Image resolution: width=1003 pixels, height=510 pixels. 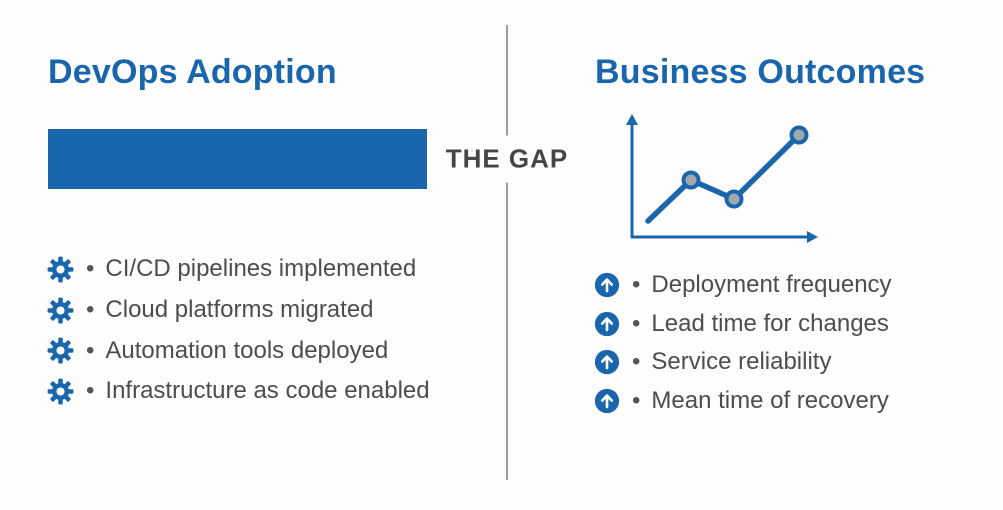 I want to click on list-item-label: Cloud platforms migrated, so click(x=239, y=310).